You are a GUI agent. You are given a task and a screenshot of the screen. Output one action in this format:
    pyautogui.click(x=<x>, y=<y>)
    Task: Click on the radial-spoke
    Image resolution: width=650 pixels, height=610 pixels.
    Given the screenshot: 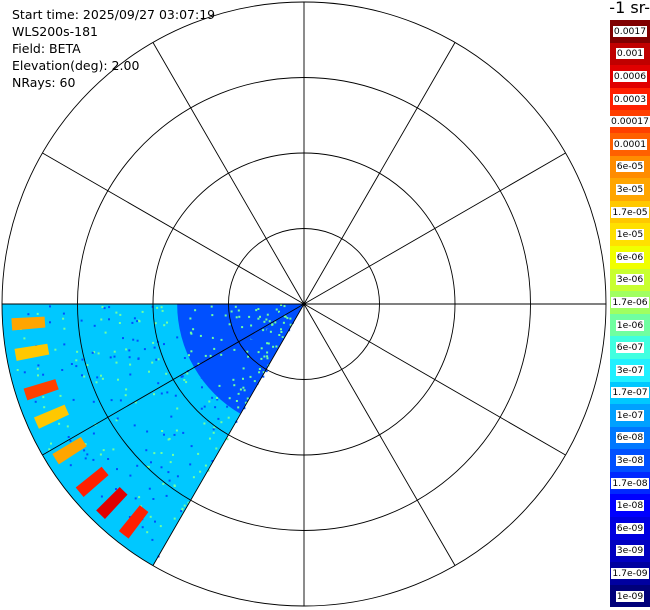 What is the action you would take?
    pyautogui.click(x=228, y=434)
    